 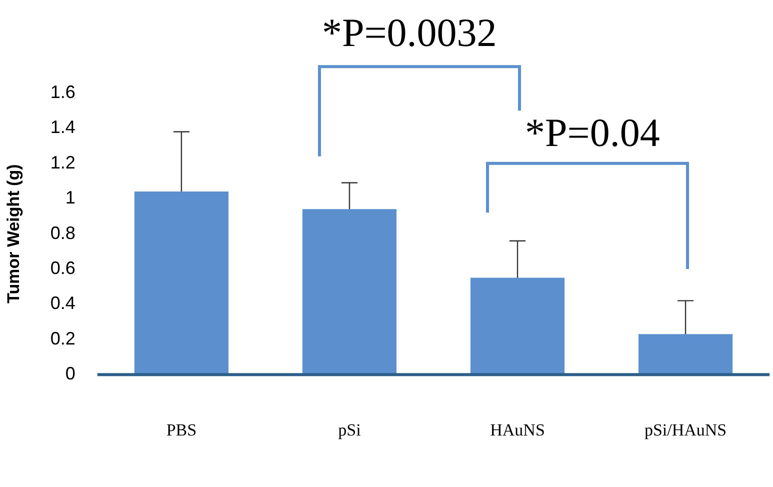 What do you see at coordinates (517, 430) in the screenshot?
I see `x-tick-label: HAuNS` at bounding box center [517, 430].